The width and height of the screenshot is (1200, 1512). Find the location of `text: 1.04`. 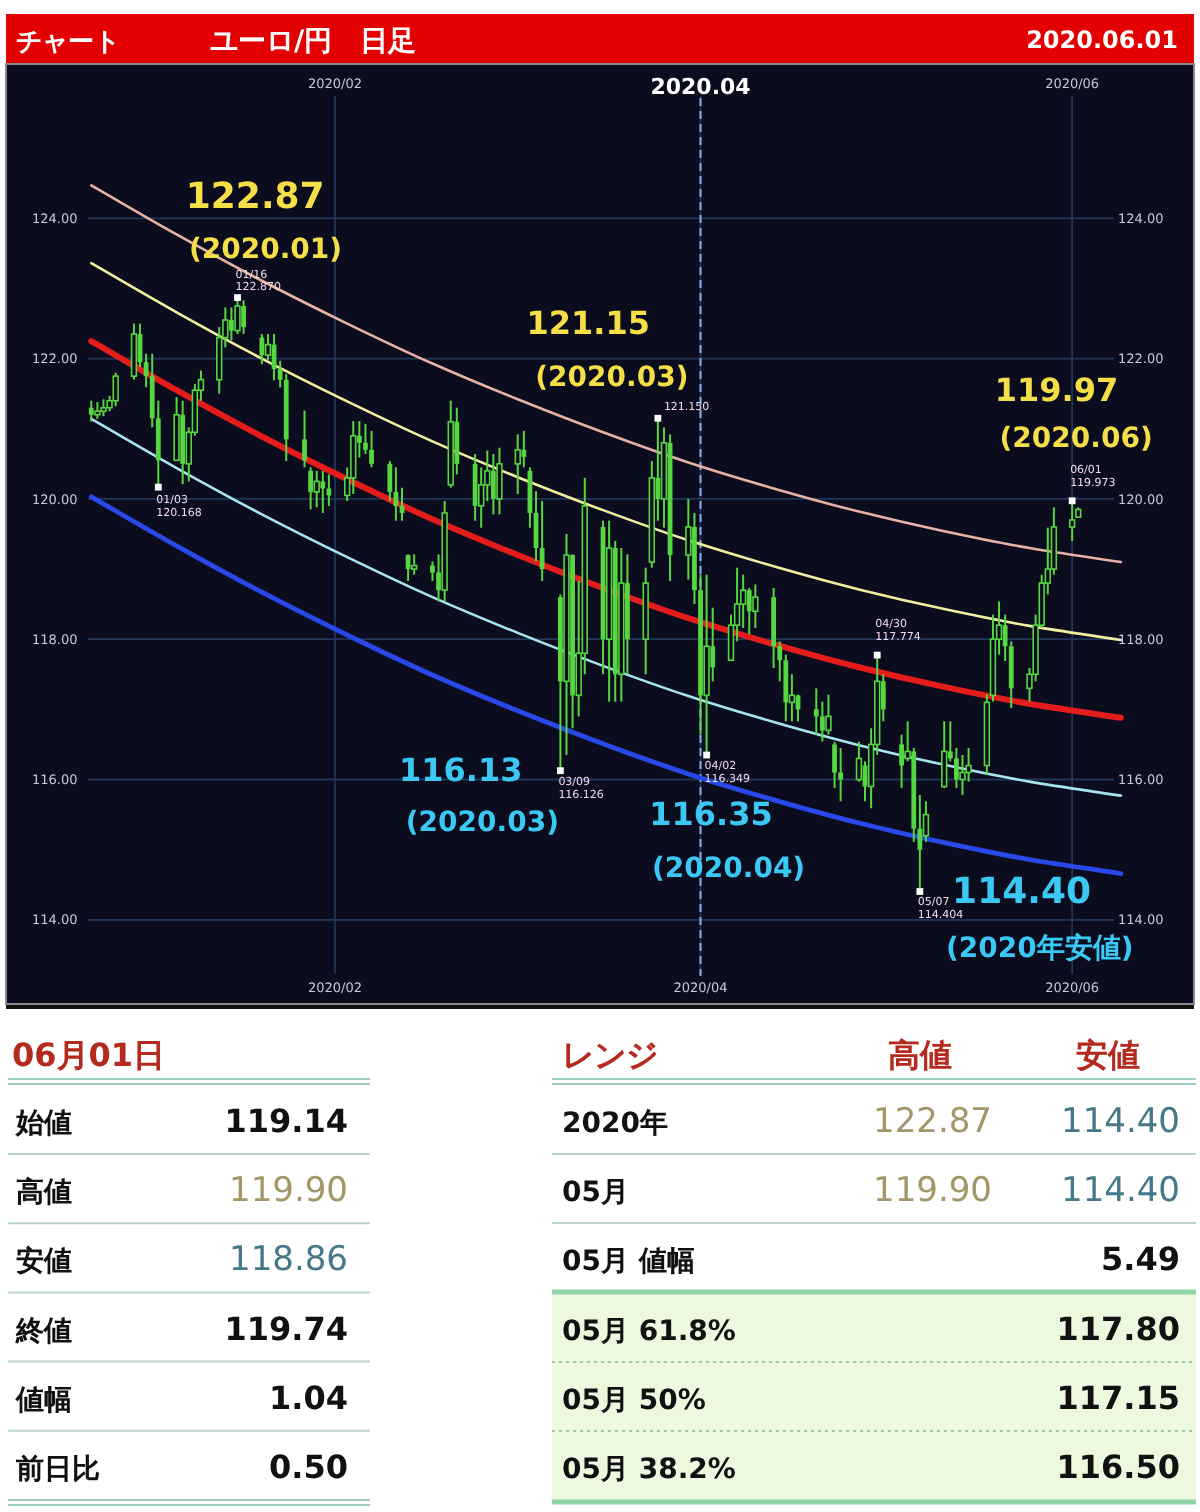

text: 1.04 is located at coordinates (308, 1397).